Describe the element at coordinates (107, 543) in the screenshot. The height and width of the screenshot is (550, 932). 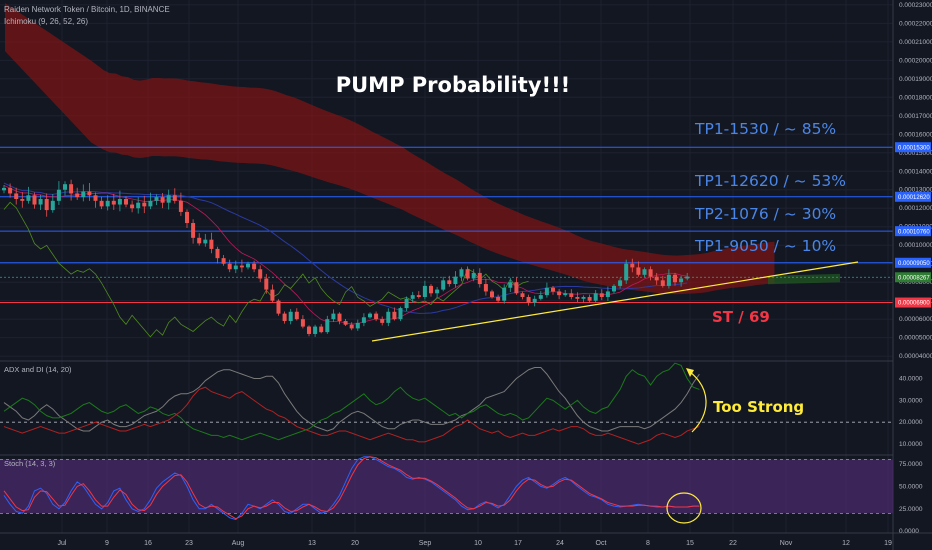
I see `time-tick-label: 9` at that location.